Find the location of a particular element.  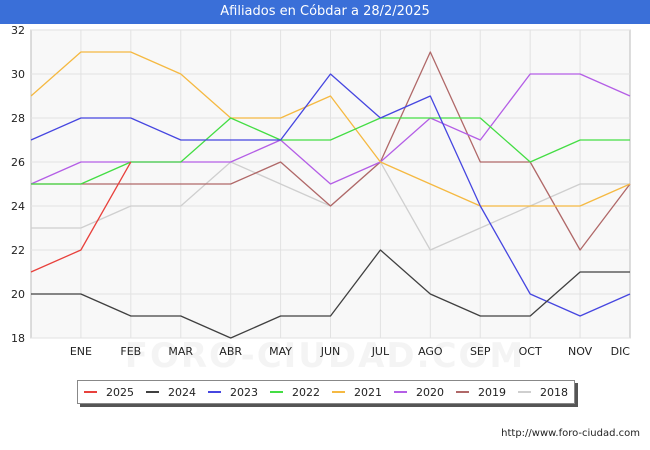

x-tick-label: ENE is located at coordinates (81, 351).